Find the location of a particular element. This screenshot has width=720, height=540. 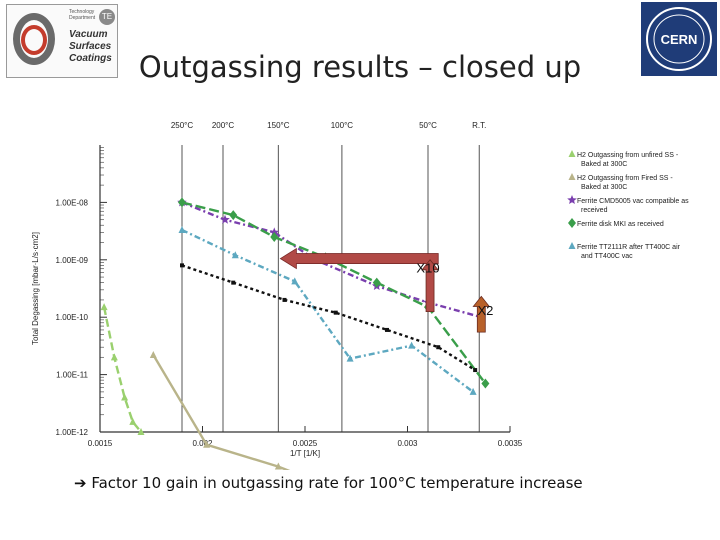

y-tick-label: 1.00E-10 is located at coordinates (72, 317).